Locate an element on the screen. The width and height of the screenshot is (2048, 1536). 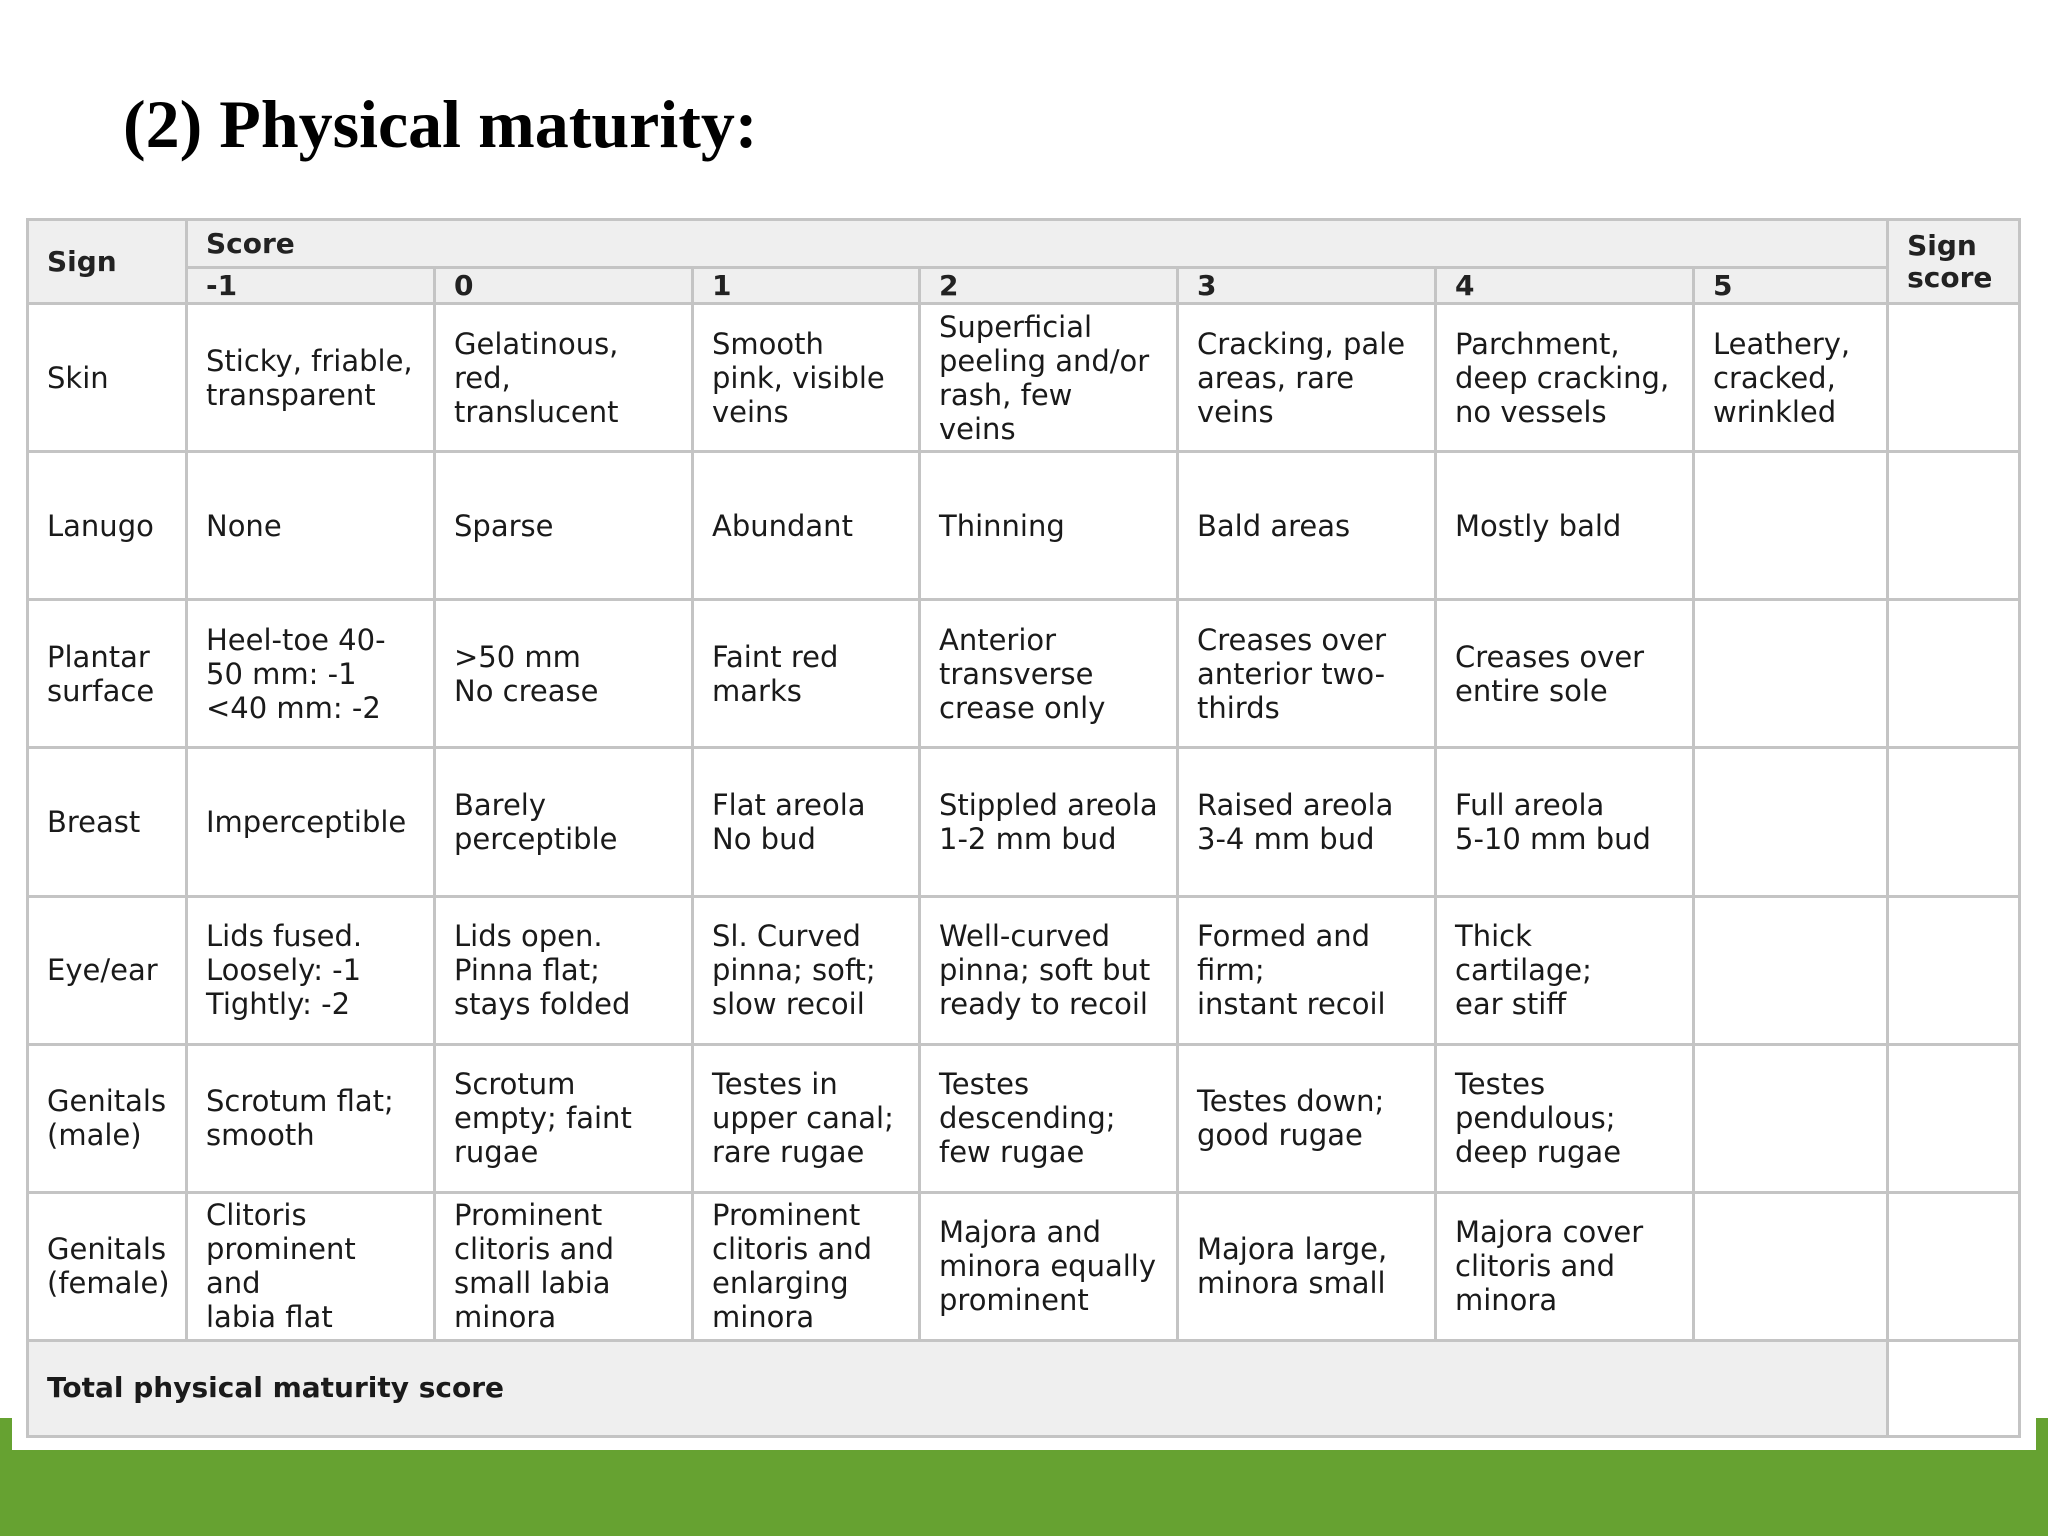
score-description-cell: Faint red marks is located at coordinates (806, 674).